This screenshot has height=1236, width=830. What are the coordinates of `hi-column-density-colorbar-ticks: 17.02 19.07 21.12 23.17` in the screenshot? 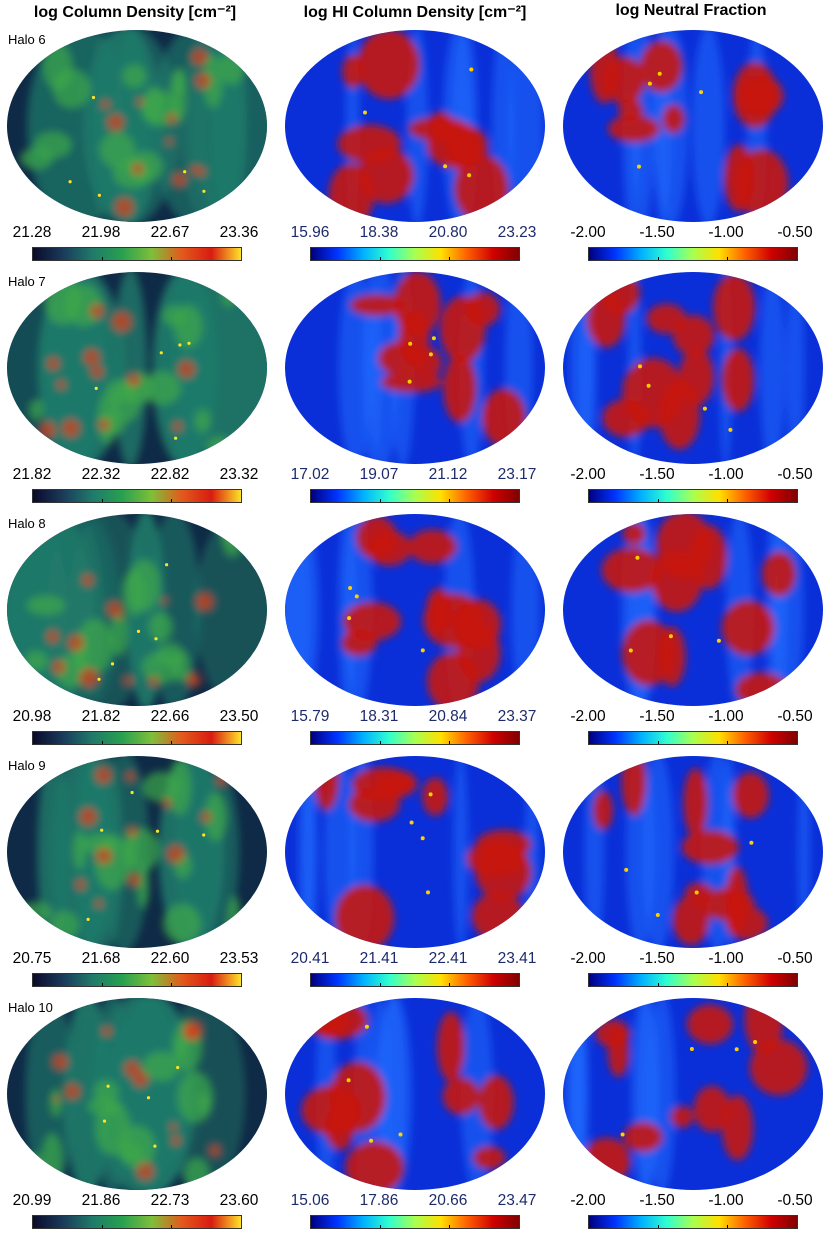 It's located at (415, 476).